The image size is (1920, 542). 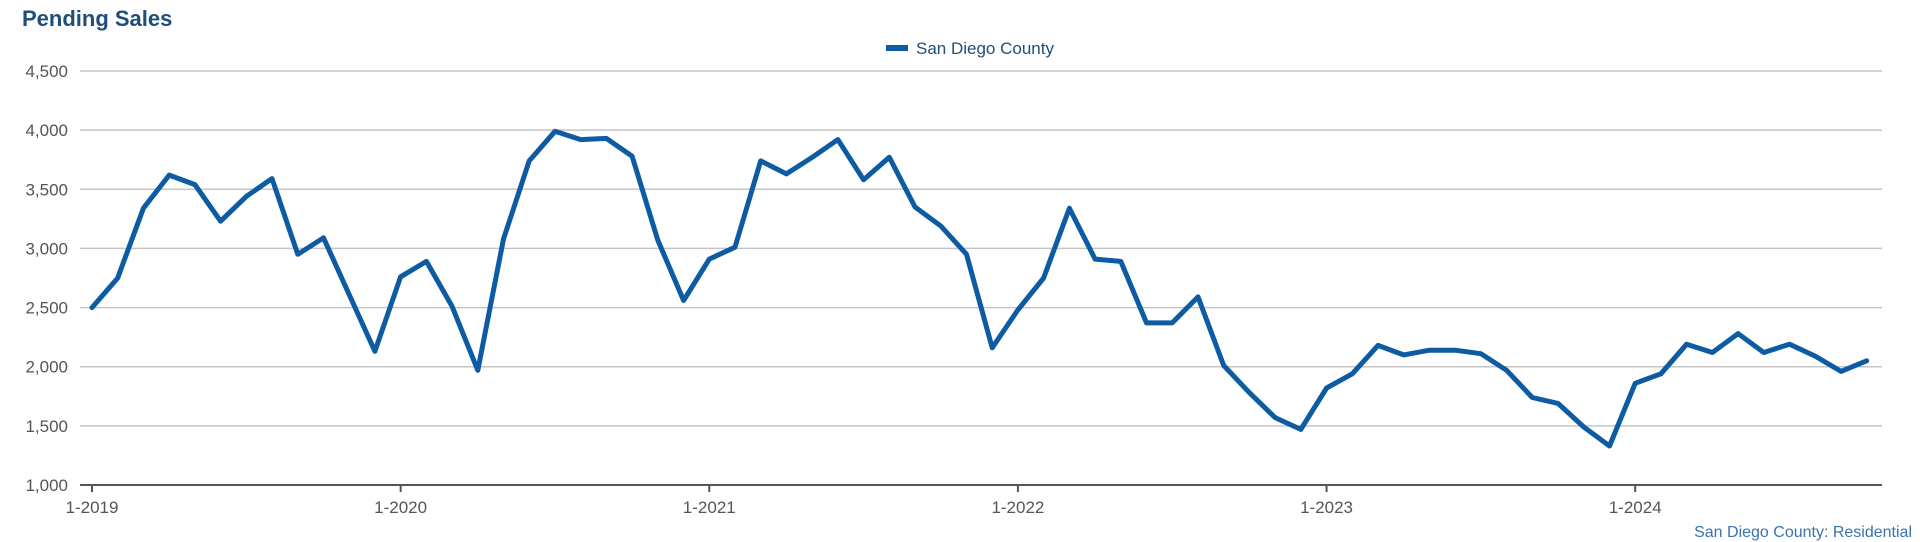 I want to click on y-tick-label: 2,000, so click(x=46, y=367).